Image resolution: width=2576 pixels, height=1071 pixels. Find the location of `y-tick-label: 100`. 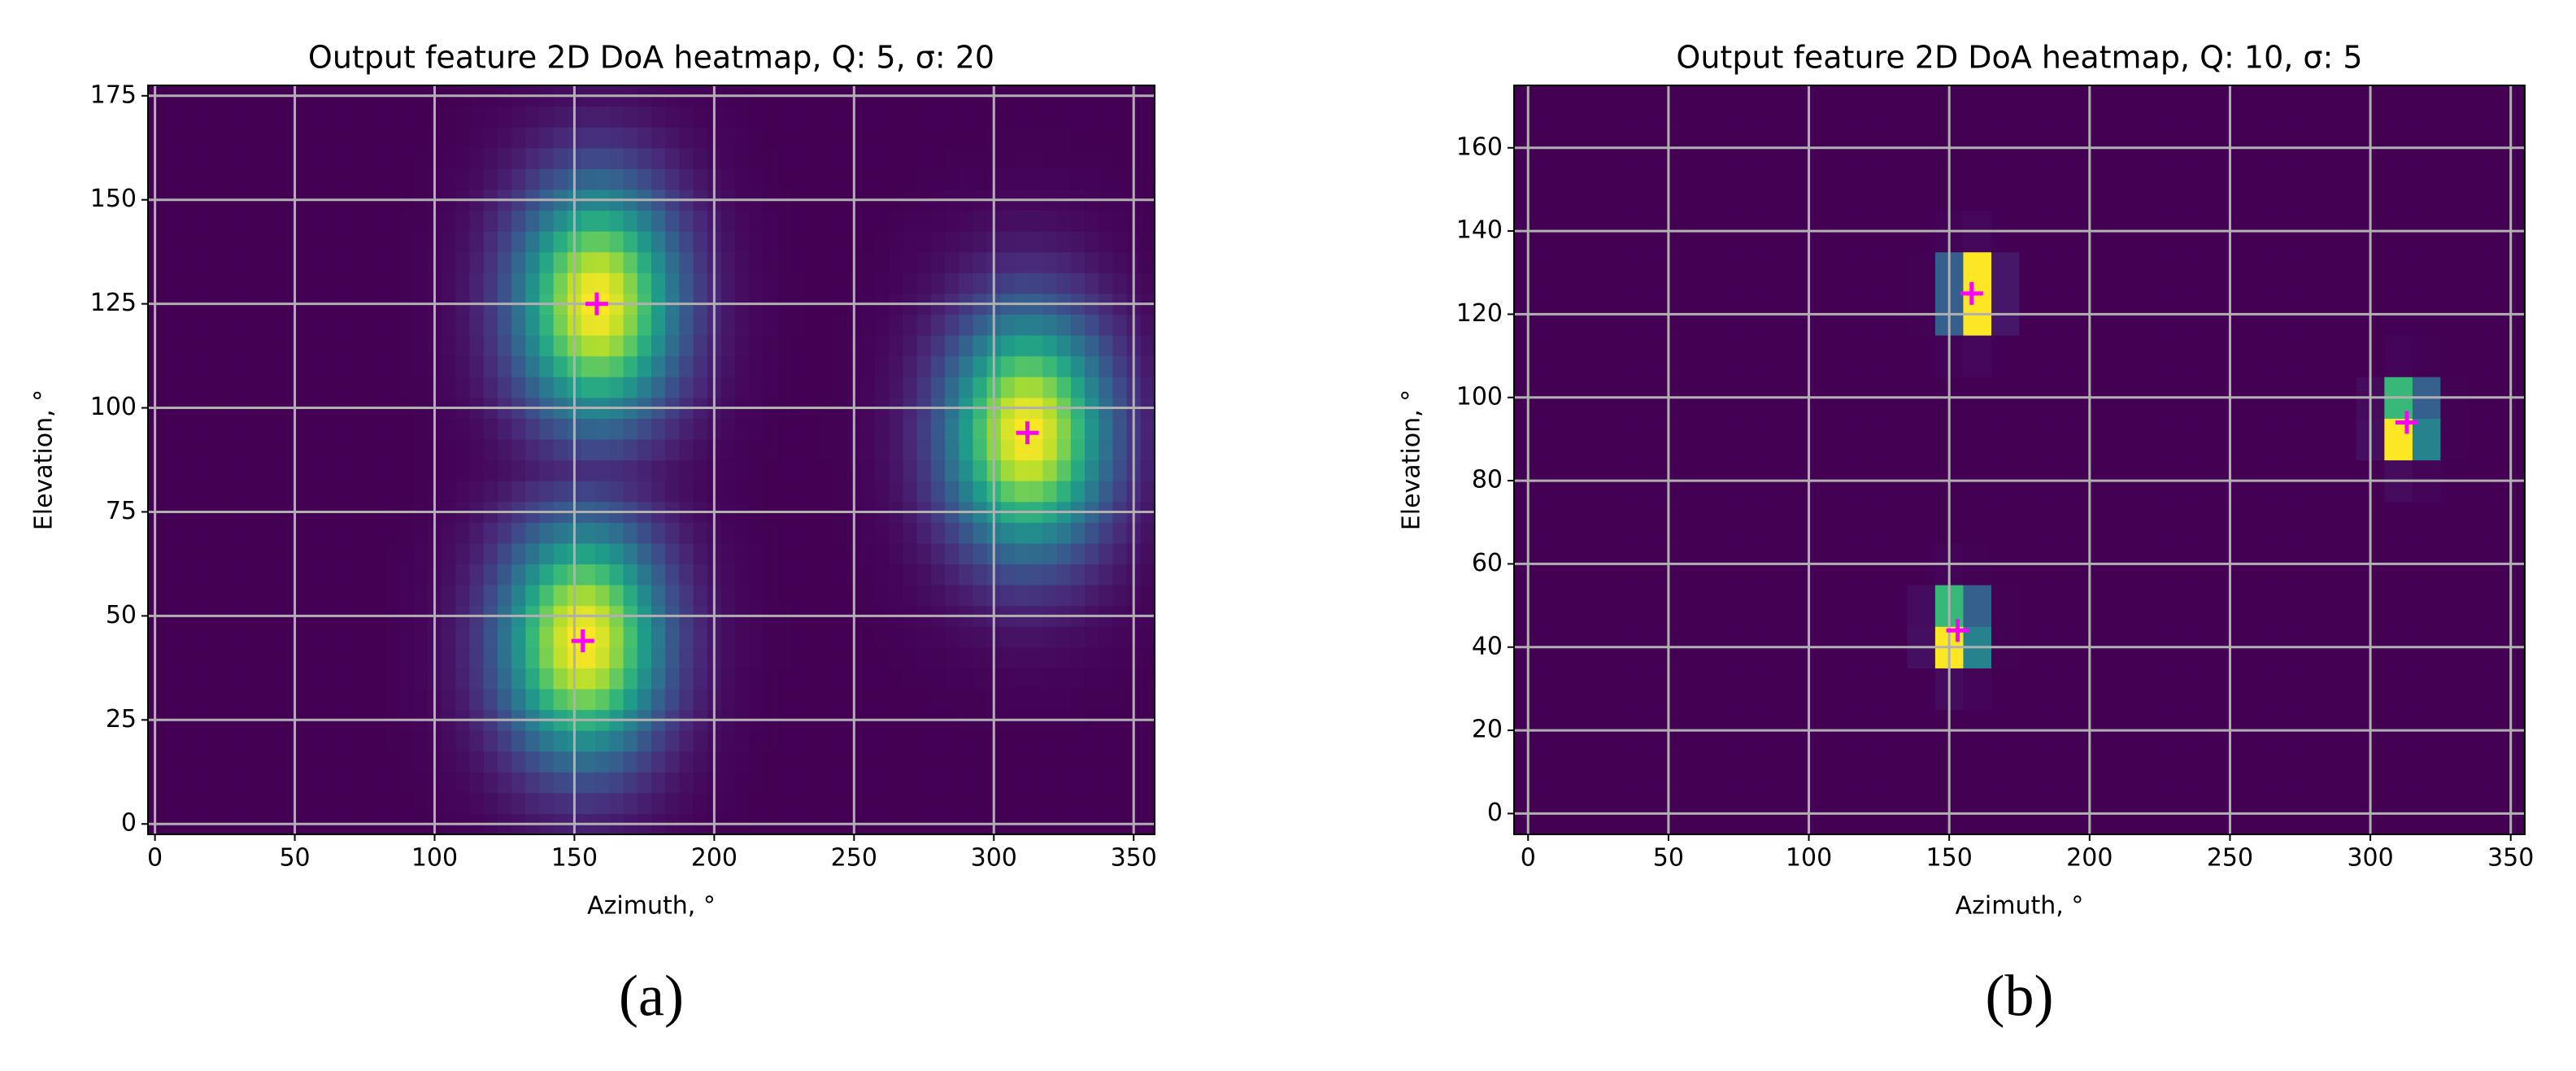

y-tick-label: 100 is located at coordinates (1479, 396).